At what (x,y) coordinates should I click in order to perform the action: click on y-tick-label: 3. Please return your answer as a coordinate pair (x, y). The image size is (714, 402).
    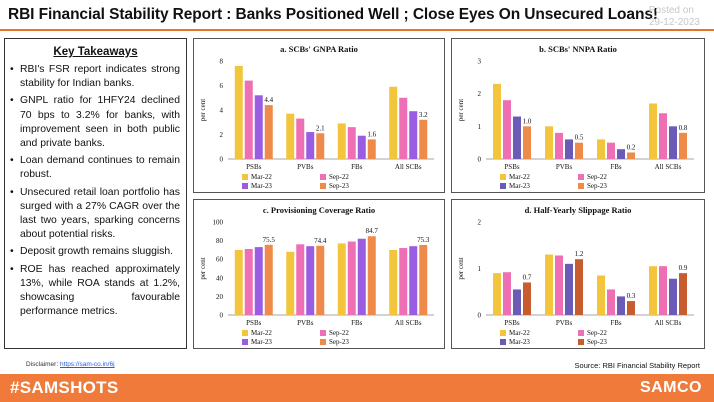
    Looking at the image, I should click on (480, 62).